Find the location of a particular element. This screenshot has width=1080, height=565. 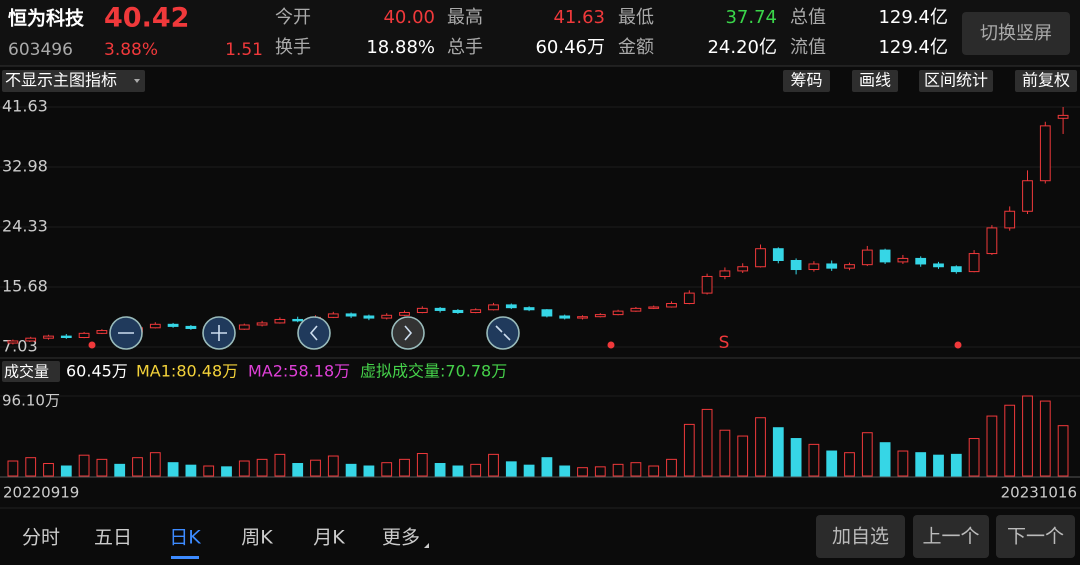

orientation-label: 切换竖屏 is located at coordinates (1016, 33).